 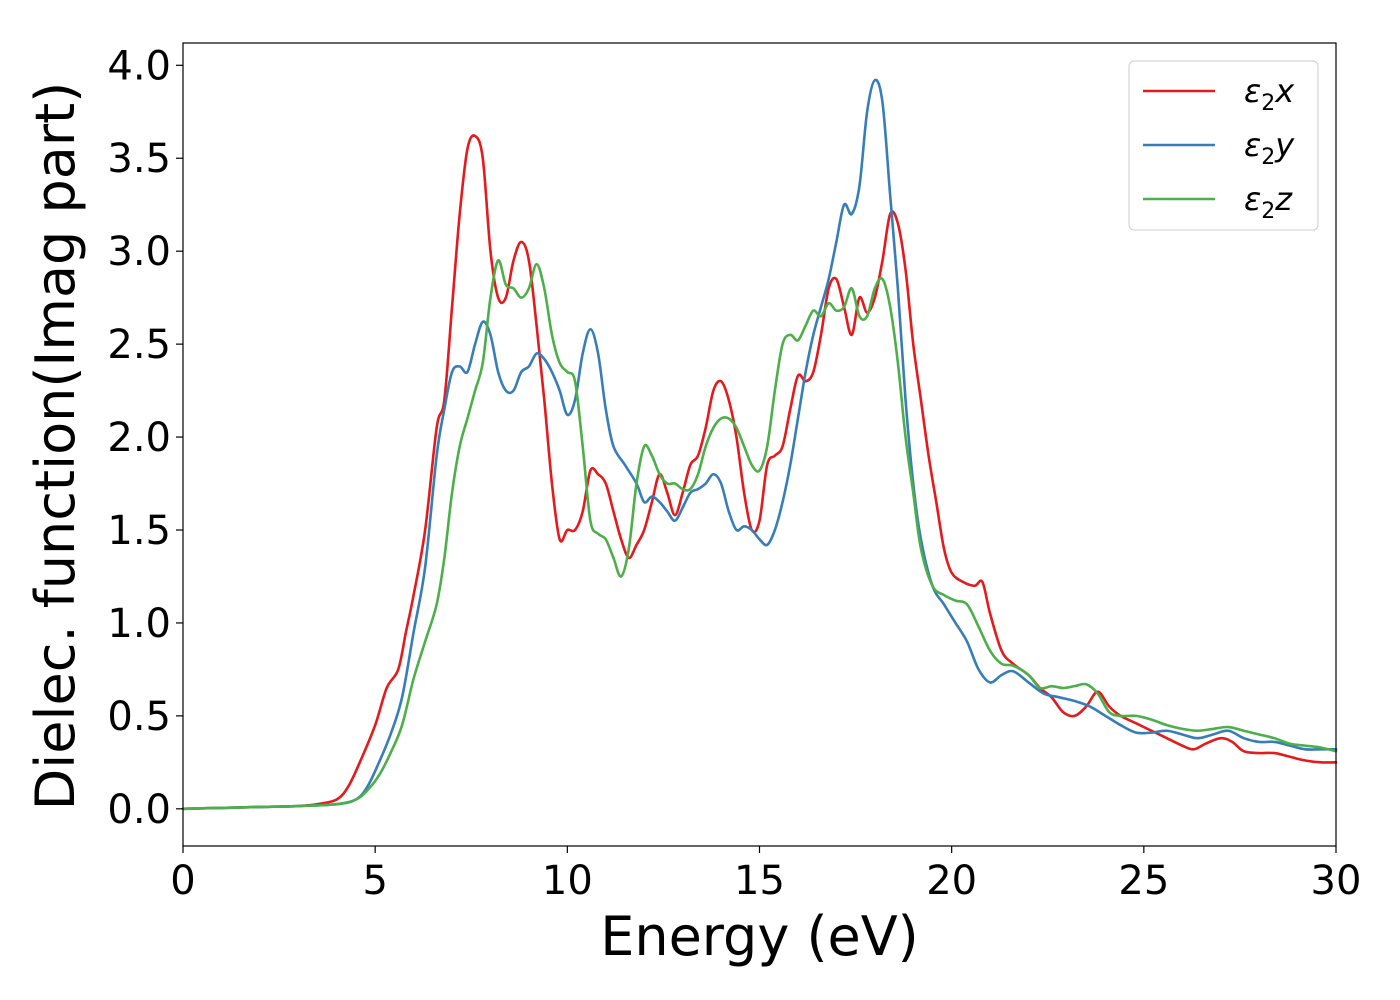 I want to click on x-tick-label: 15, so click(x=759, y=881).